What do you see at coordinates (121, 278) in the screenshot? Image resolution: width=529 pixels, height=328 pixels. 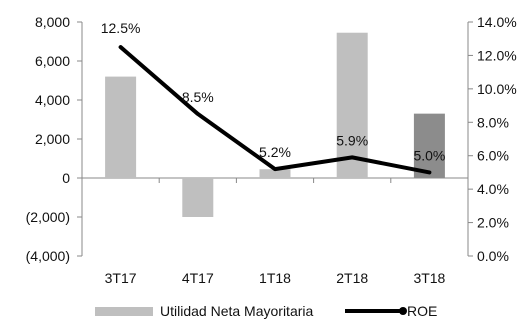 I see `x-tick-label: 3T17` at bounding box center [121, 278].